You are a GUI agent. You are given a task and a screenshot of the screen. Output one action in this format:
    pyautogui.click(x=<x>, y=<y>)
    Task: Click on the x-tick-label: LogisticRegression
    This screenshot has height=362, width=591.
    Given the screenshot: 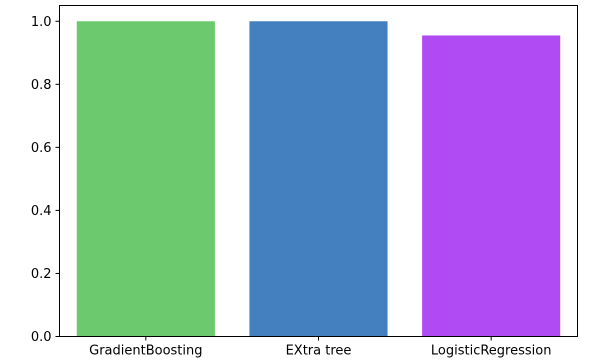 What is the action you would take?
    pyautogui.click(x=491, y=351)
    